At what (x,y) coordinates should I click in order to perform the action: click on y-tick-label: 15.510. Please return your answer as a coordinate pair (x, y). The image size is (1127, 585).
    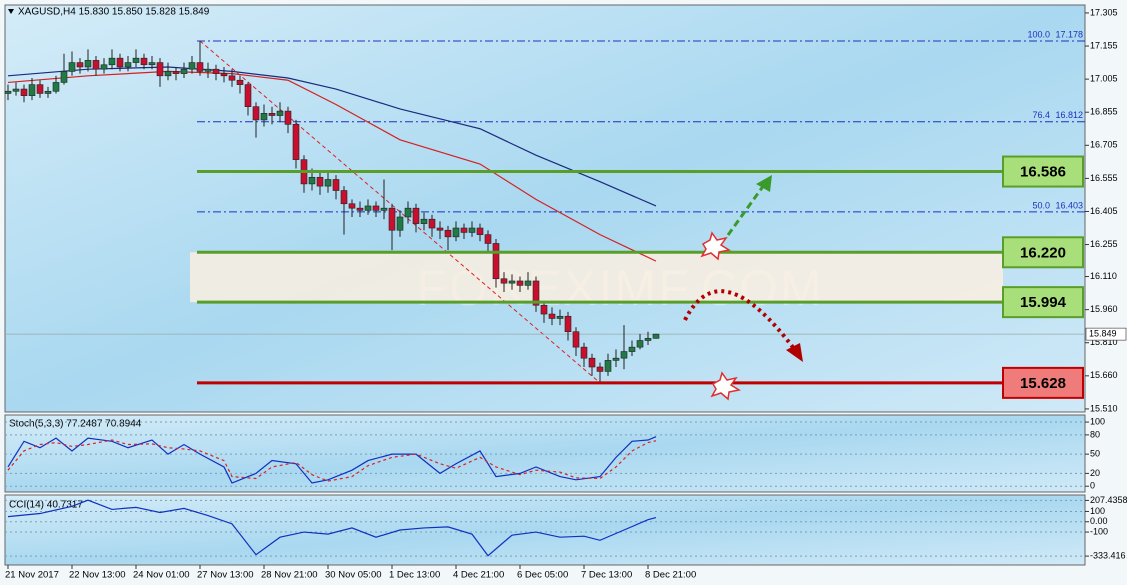
    Looking at the image, I should click on (1104, 408).